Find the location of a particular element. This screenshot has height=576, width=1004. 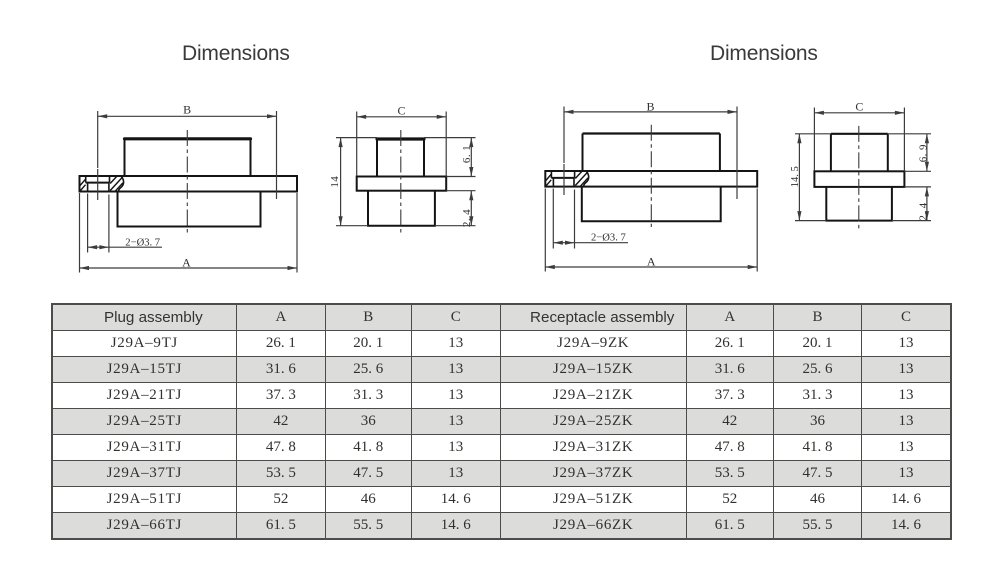

svg-text: 14. 5 is located at coordinates (795, 176).